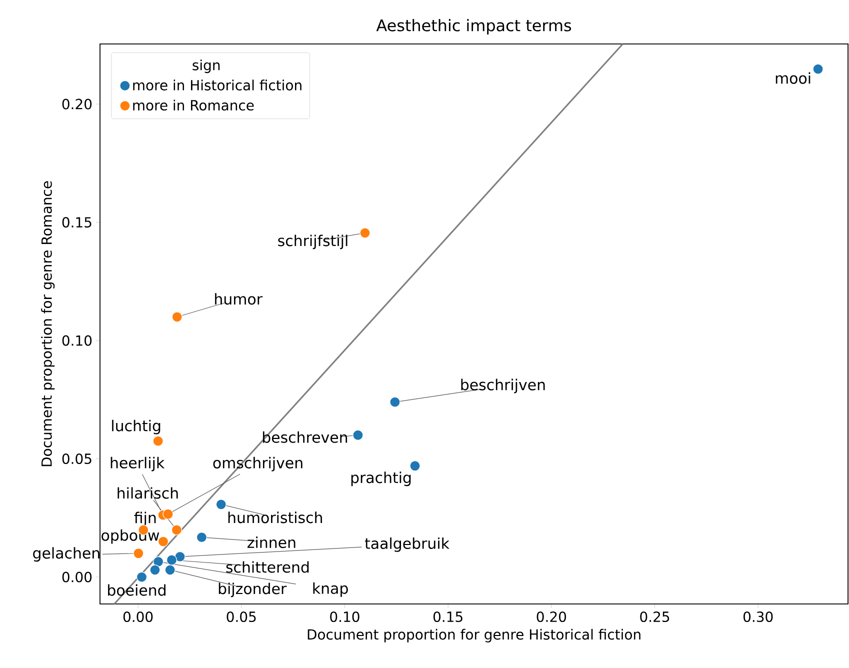  What do you see at coordinates (447, 616) in the screenshot?
I see `x-tick-label: 0.15` at bounding box center [447, 616].